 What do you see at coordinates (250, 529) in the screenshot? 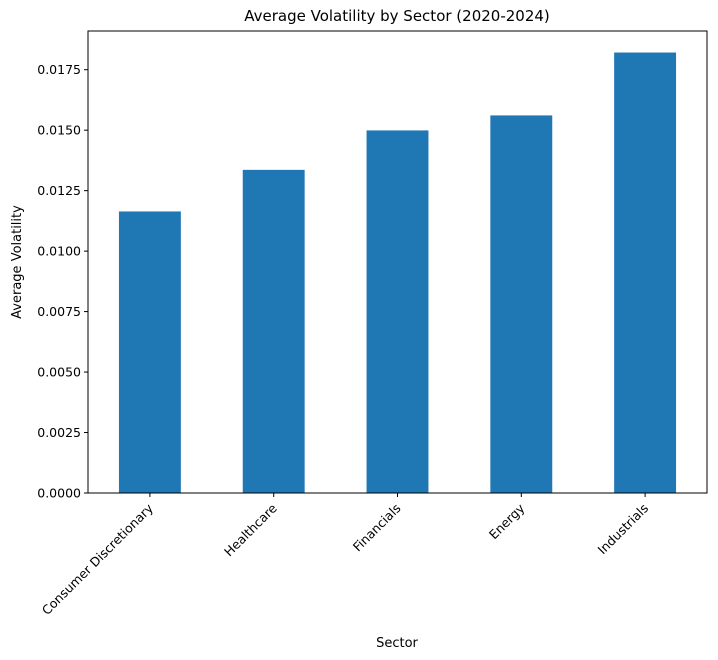
I see `x-tick-label: Healthcare` at bounding box center [250, 529].